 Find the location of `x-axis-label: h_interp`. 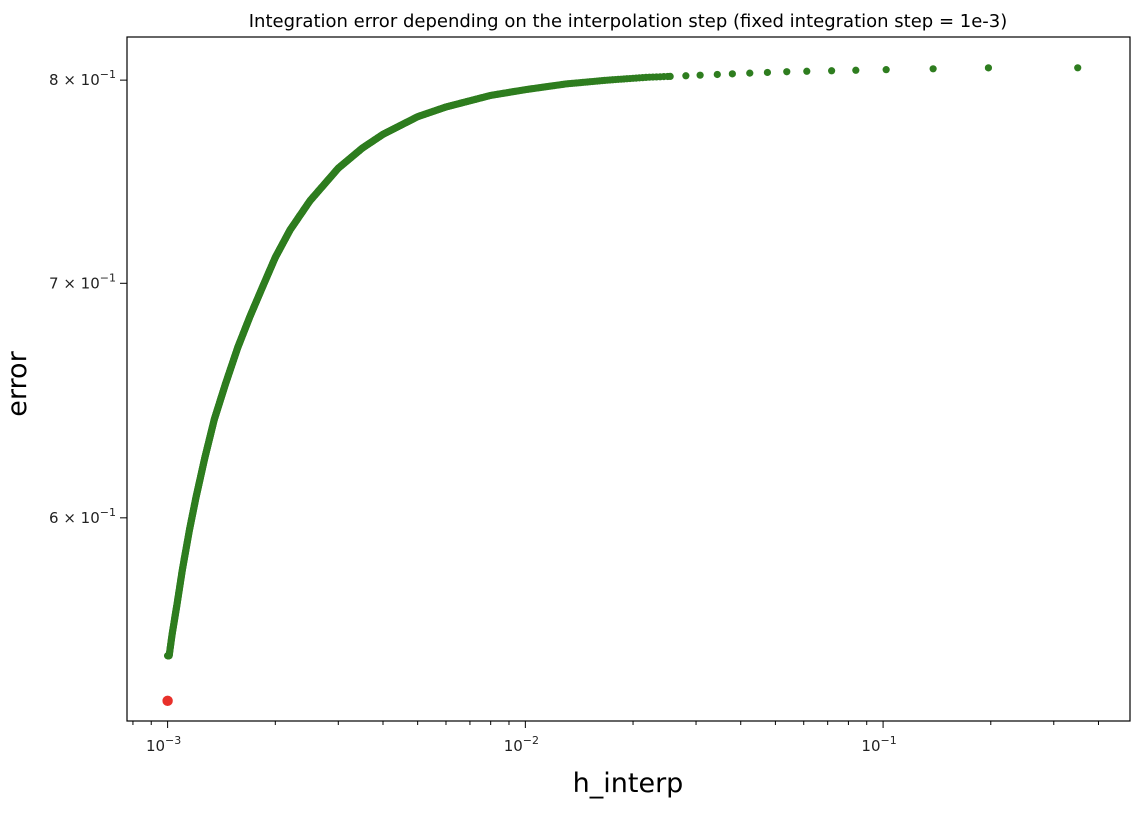

x-axis-label: h_interp is located at coordinates (628, 783).